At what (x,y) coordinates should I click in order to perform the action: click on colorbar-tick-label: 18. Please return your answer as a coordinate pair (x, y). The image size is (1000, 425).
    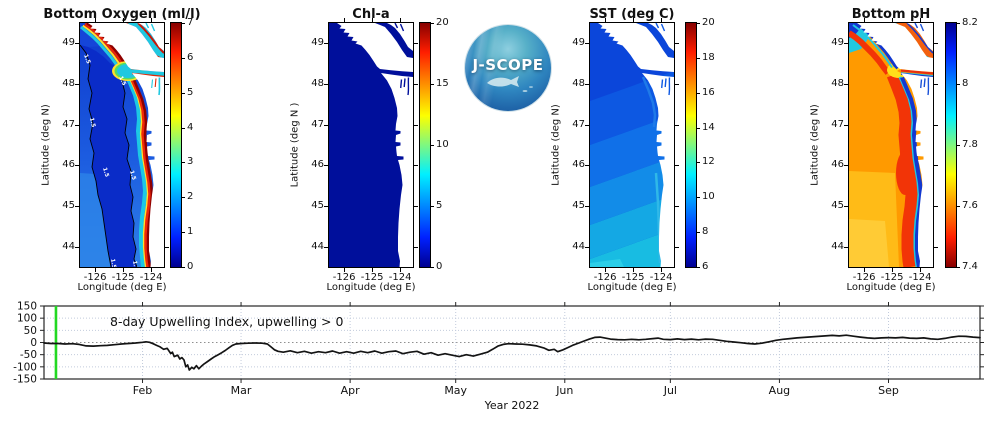
    Looking at the image, I should click on (708, 57).